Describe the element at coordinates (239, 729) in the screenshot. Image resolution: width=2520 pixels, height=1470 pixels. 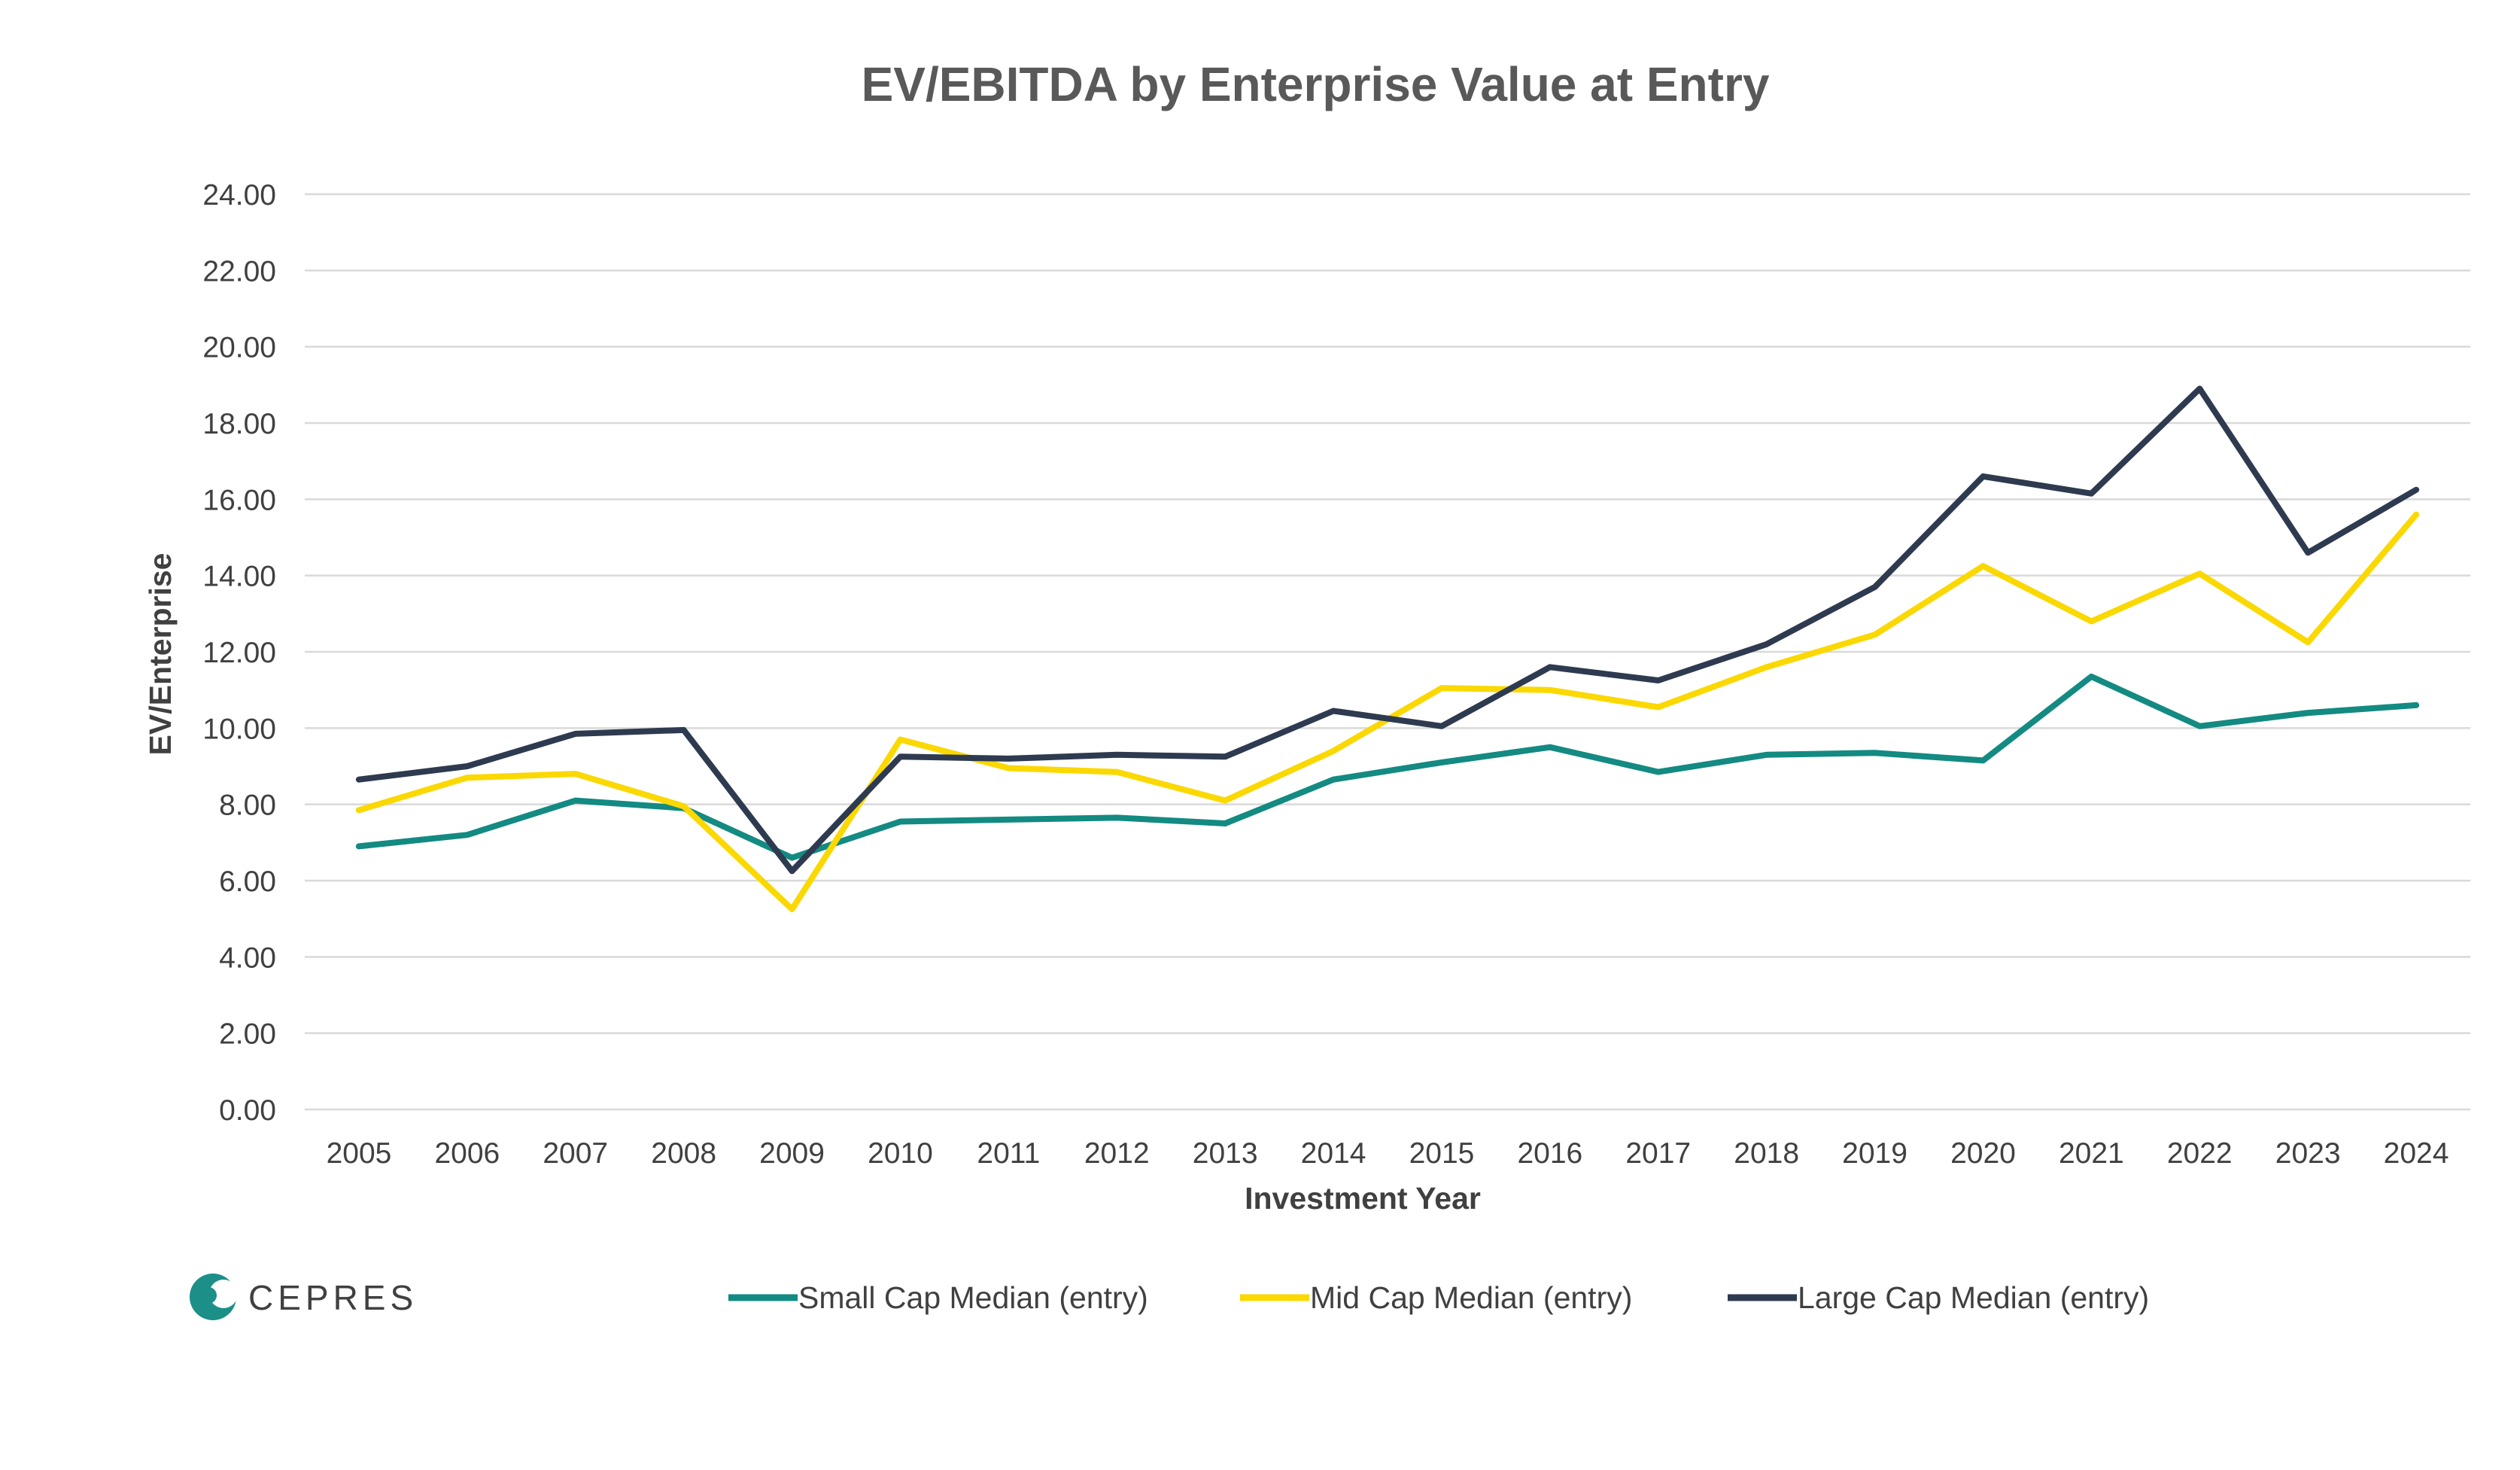
I see `y-tick-label: 10.00` at that location.